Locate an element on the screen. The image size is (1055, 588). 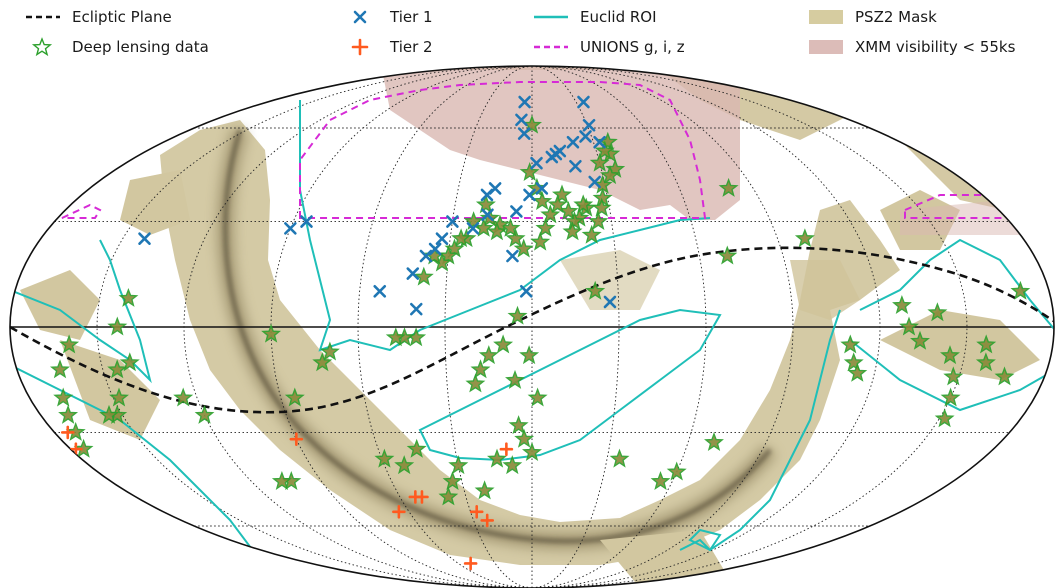
legend-item-ecliptic: Ecliptic Plane is located at coordinates (97, 17).